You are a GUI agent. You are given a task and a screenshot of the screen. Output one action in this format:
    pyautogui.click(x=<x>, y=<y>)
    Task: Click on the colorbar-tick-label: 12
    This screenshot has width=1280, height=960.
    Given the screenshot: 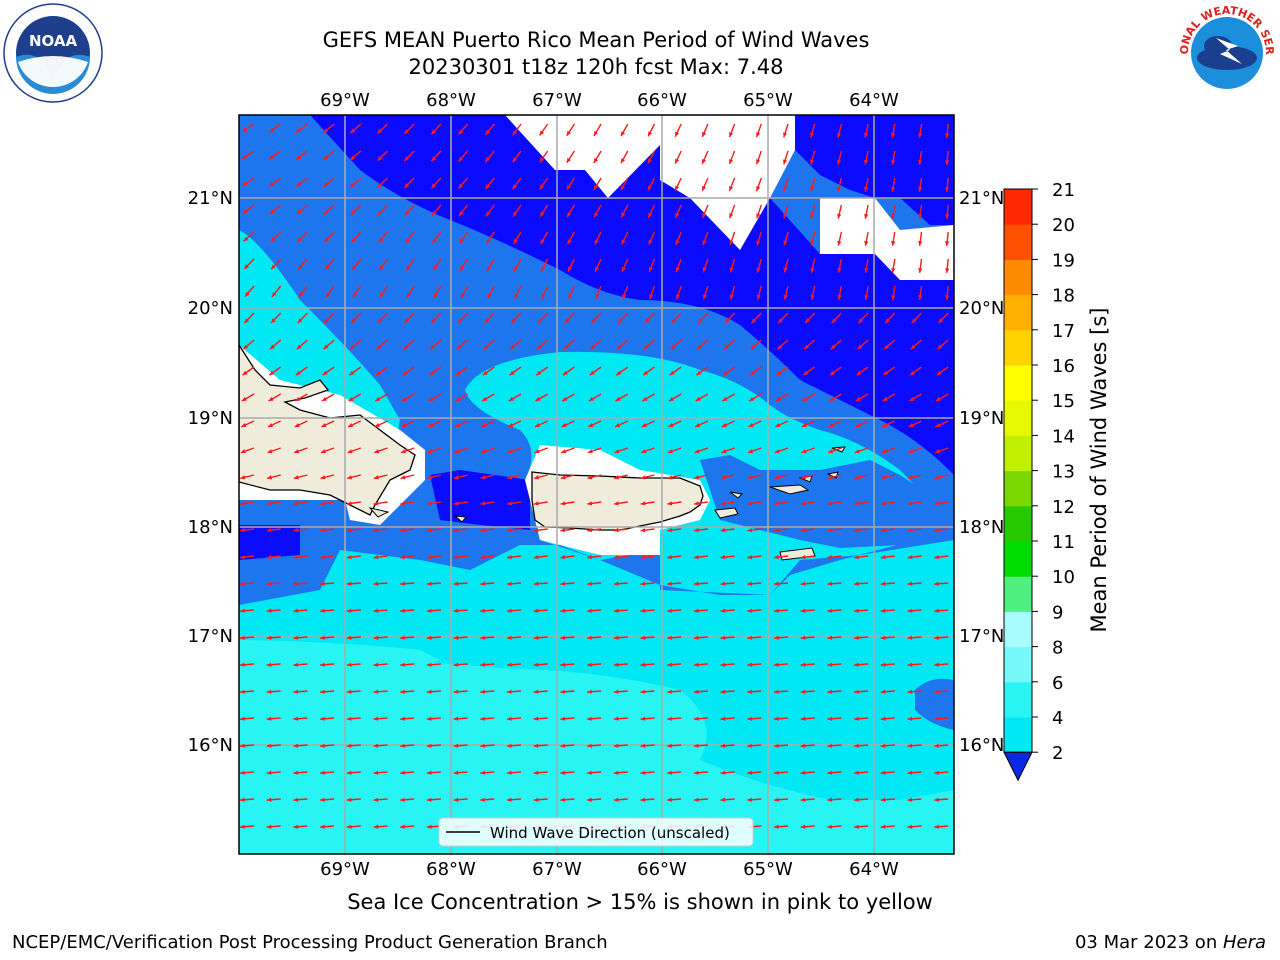 What is the action you would take?
    pyautogui.click(x=1063, y=507)
    